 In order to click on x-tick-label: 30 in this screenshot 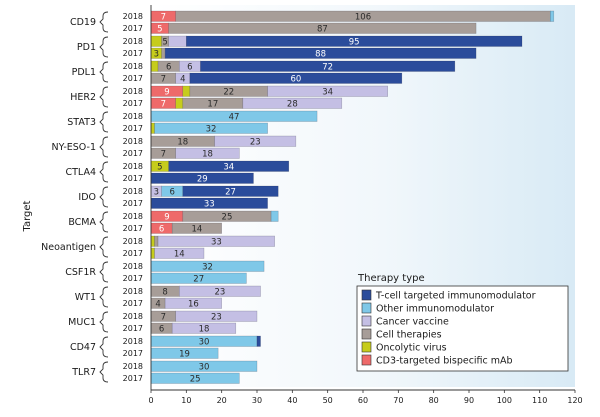, I will do `click(257, 400)`.